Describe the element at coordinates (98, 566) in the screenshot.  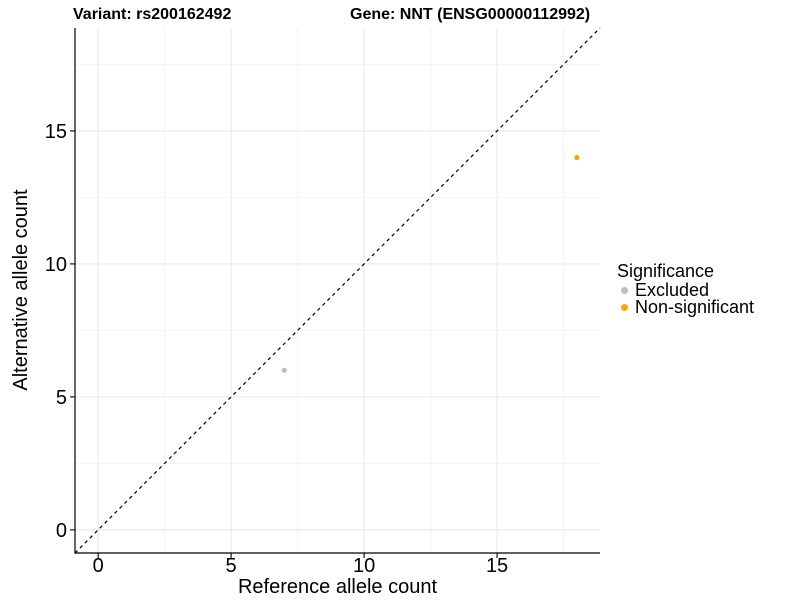
I see `x-tick-label: 0` at that location.